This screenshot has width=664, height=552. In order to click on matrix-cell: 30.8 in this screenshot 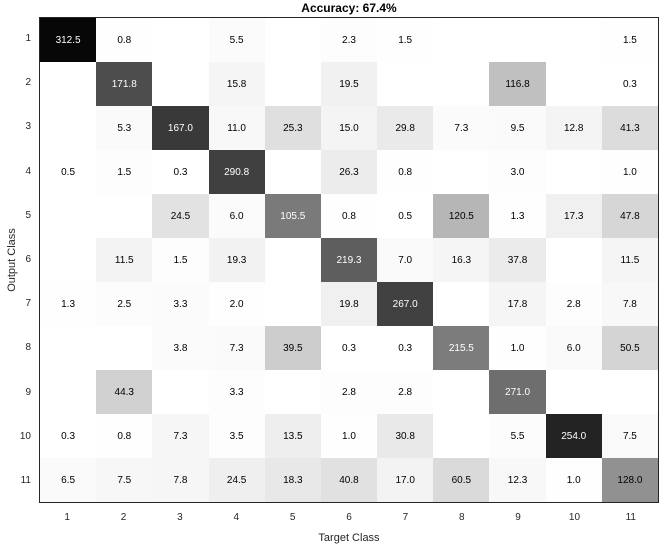, I will do `click(405, 436)`.